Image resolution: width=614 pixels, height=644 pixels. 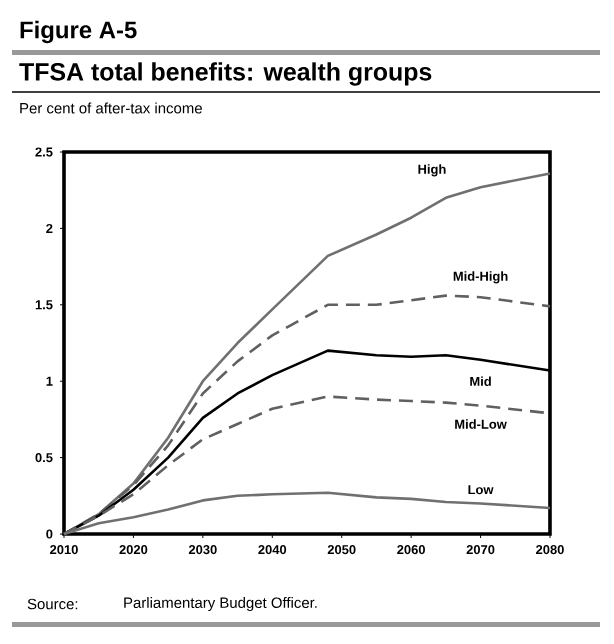 What do you see at coordinates (78, 32) in the screenshot?
I see `text: Figure A-5` at bounding box center [78, 32].